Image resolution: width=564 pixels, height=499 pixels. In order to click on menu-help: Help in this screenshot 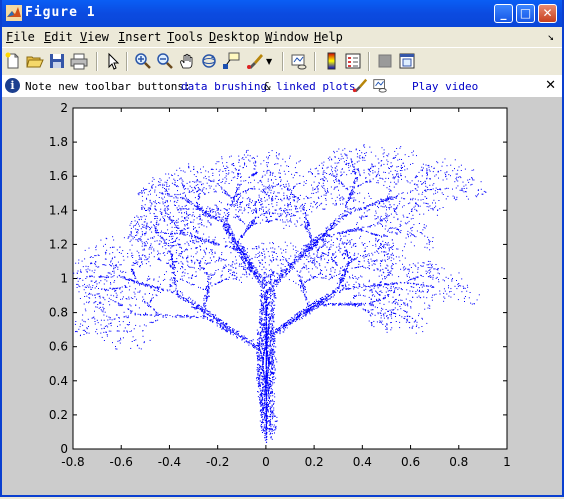, I will do `click(328, 37)`.